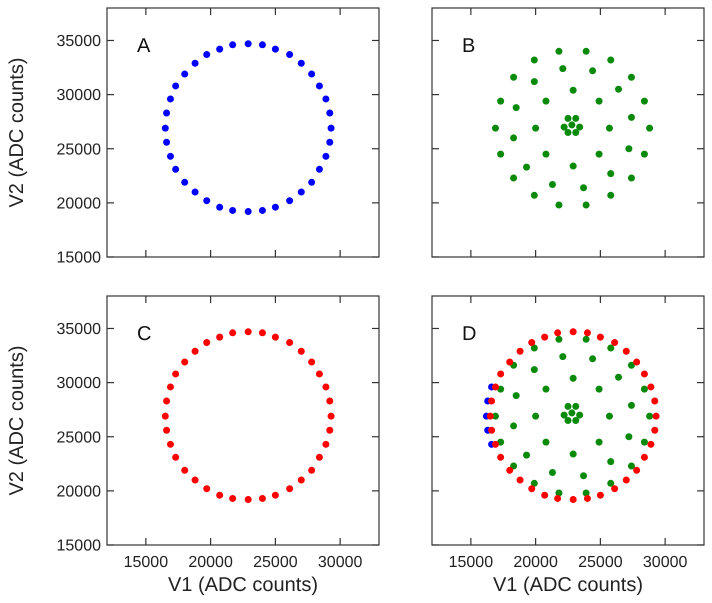 The height and width of the screenshot is (603, 712). I want to click on y-tick-label: 15000, so click(79, 546).